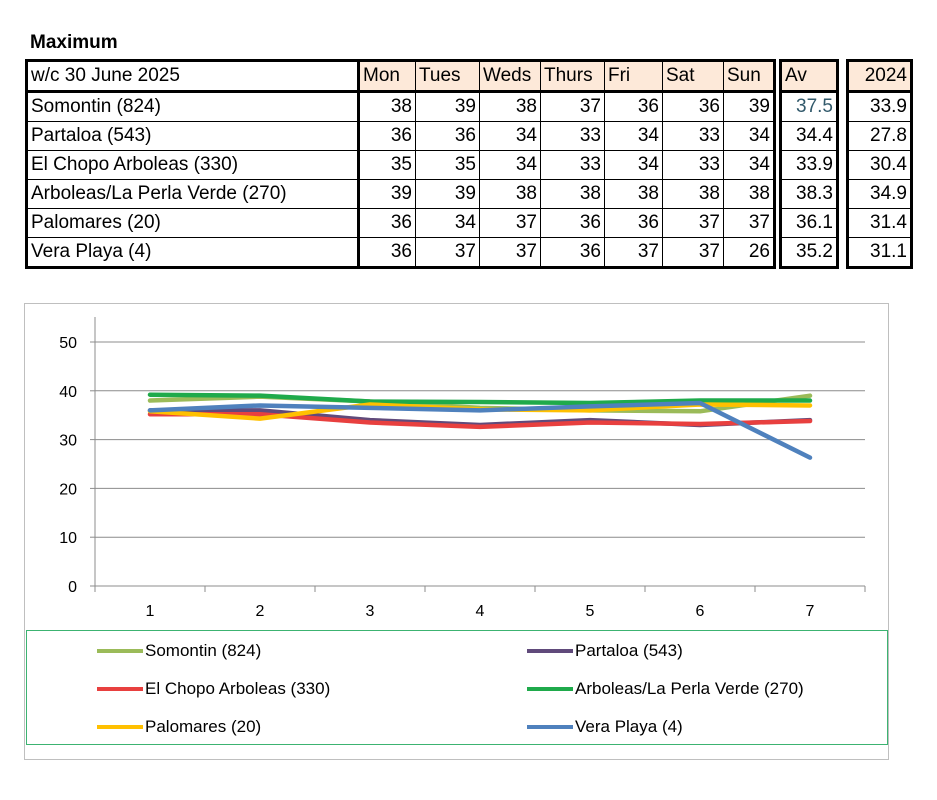  What do you see at coordinates (72, 587) in the screenshot?
I see `y-tick-label: 0` at bounding box center [72, 587].